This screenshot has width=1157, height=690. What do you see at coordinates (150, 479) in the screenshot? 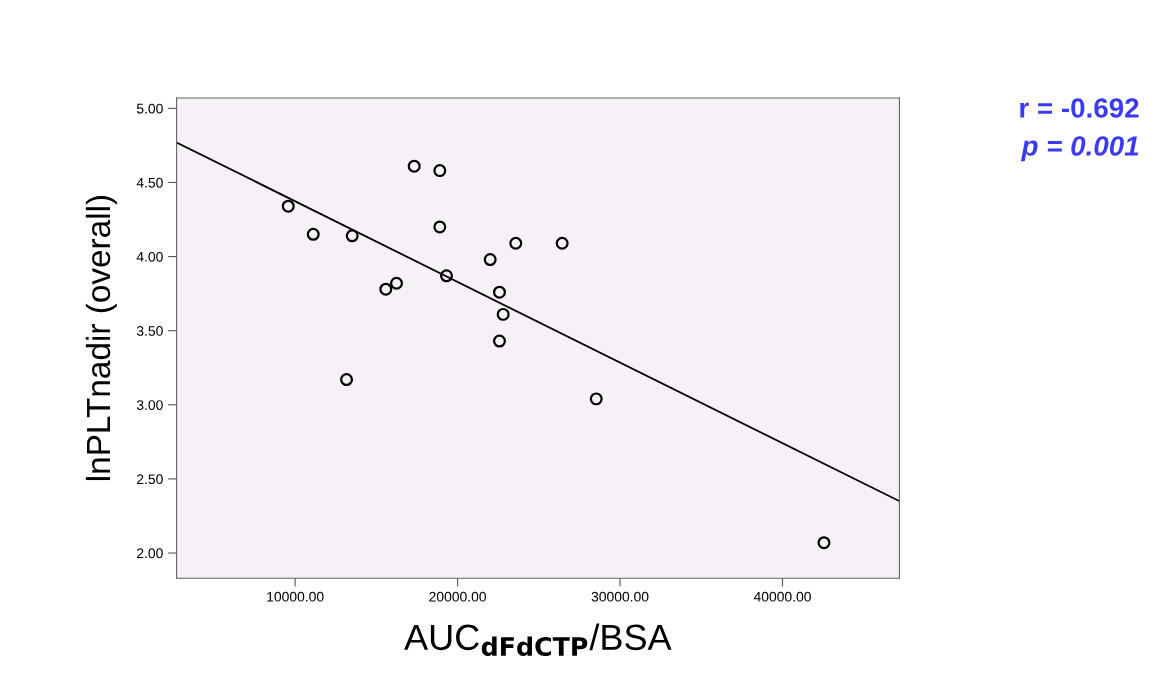
I see `y-tick-label: 2.50` at bounding box center [150, 479].